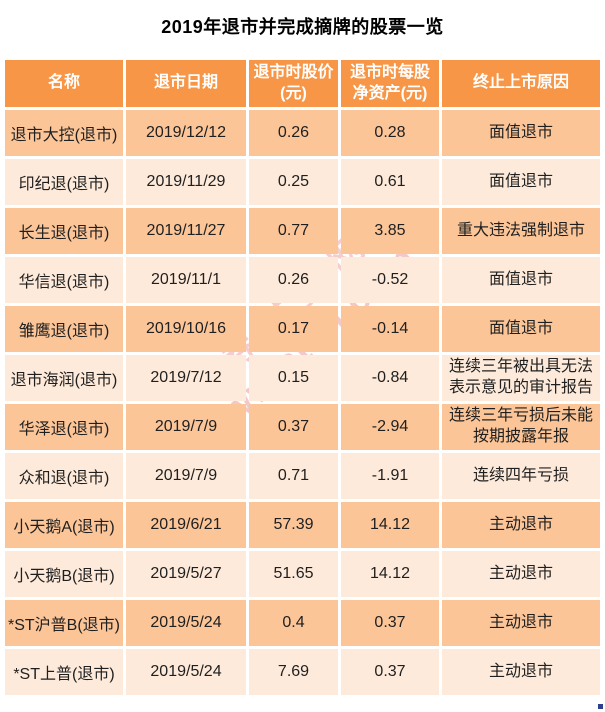 Image resolution: width=605 pixels, height=712 pixels. I want to click on price-cell: 0.71, so click(293, 476).